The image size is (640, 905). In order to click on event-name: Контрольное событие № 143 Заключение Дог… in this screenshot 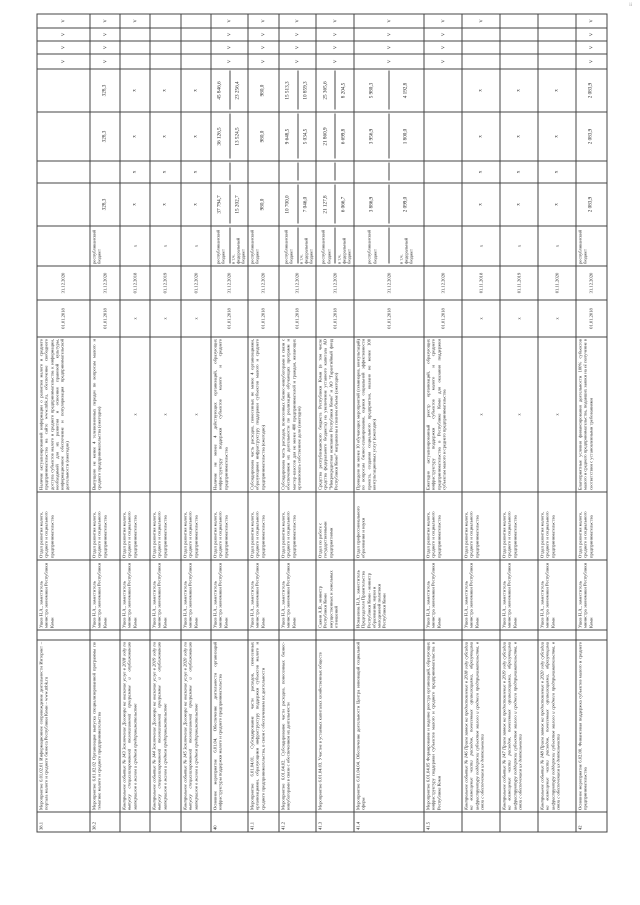, I will do `click(134, 725)`.